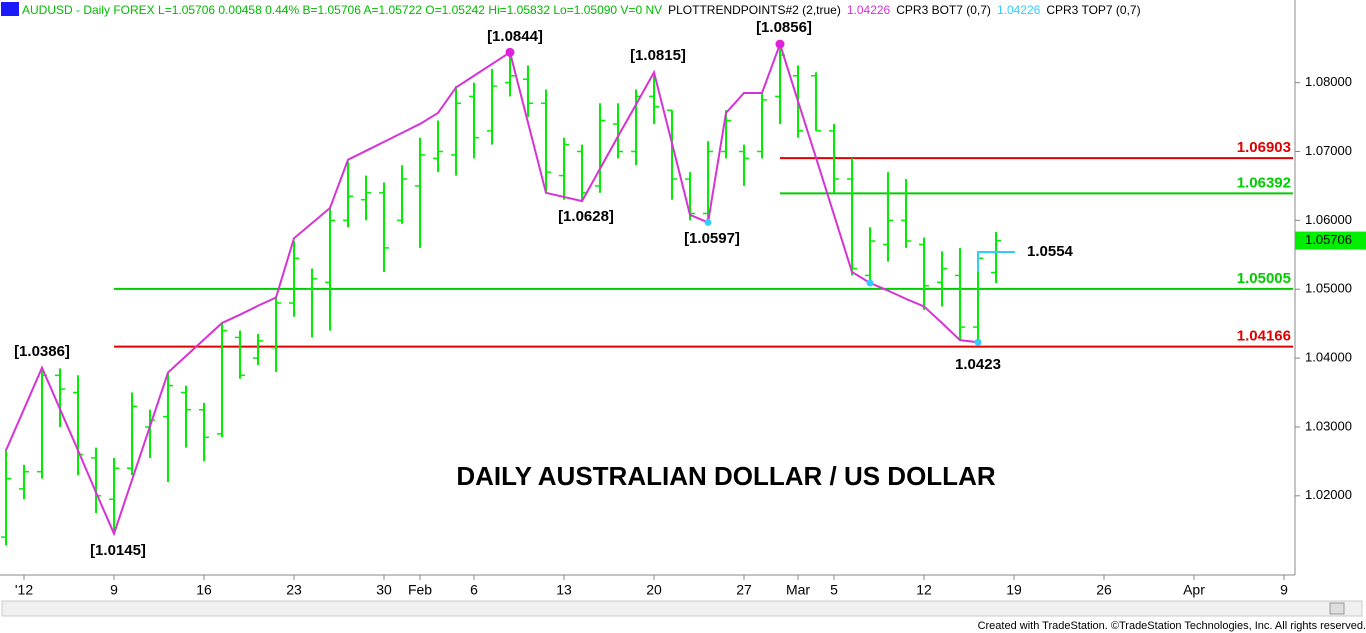 This screenshot has width=1366, height=633. I want to click on chart-title: DAILY AUSTRALIAN DOLLAR / US DOLLAR, so click(725, 476).